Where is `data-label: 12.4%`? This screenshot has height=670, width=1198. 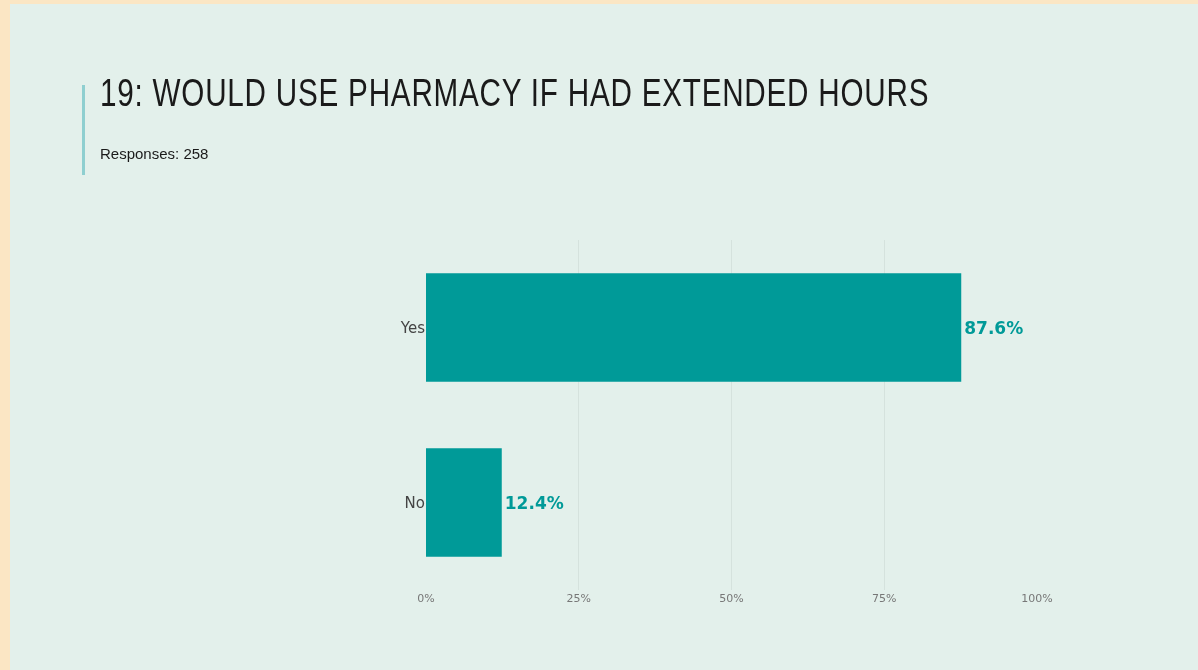 data-label: 12.4% is located at coordinates (534, 502).